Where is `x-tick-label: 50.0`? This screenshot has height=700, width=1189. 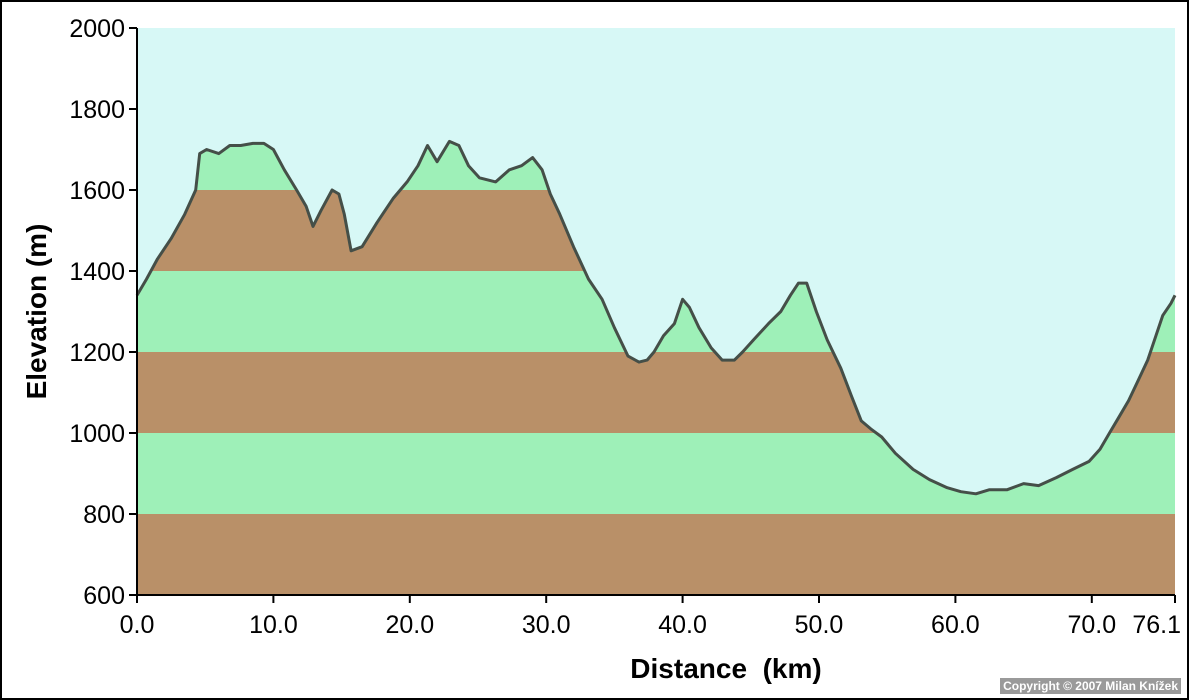
x-tick-label: 50.0 is located at coordinates (819, 625).